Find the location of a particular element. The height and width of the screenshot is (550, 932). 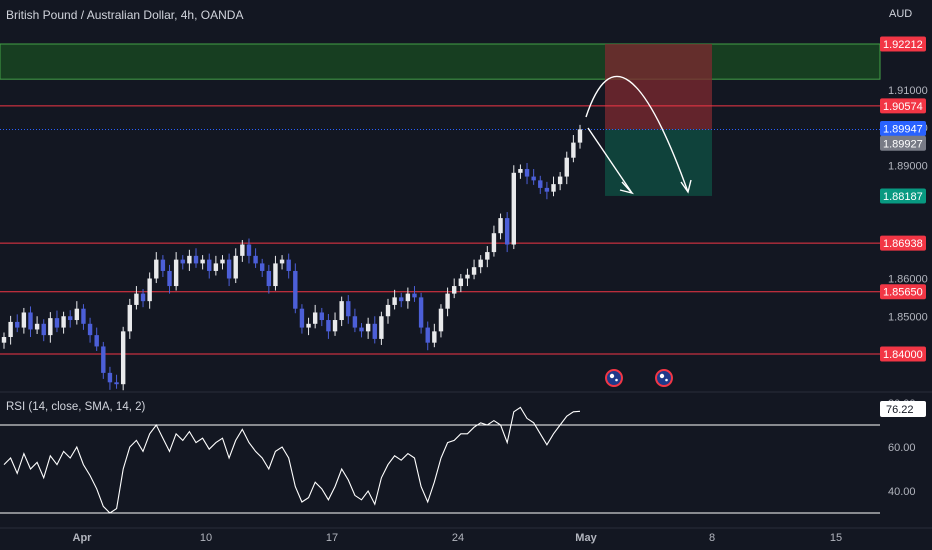

price-tag-6: 1.85650 is located at coordinates (903, 292).